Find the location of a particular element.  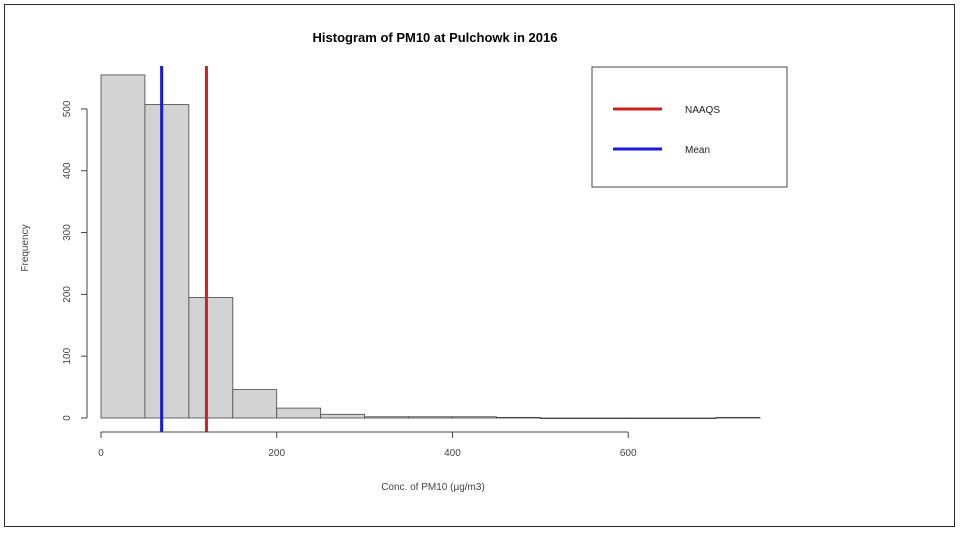

reference-lines is located at coordinates (184, 249).